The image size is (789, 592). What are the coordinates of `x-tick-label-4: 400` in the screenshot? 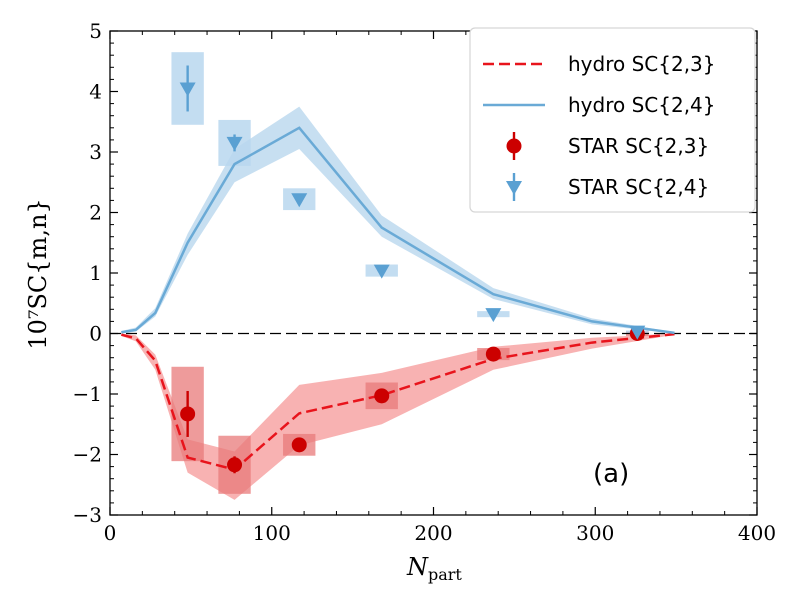 It's located at (757, 533).